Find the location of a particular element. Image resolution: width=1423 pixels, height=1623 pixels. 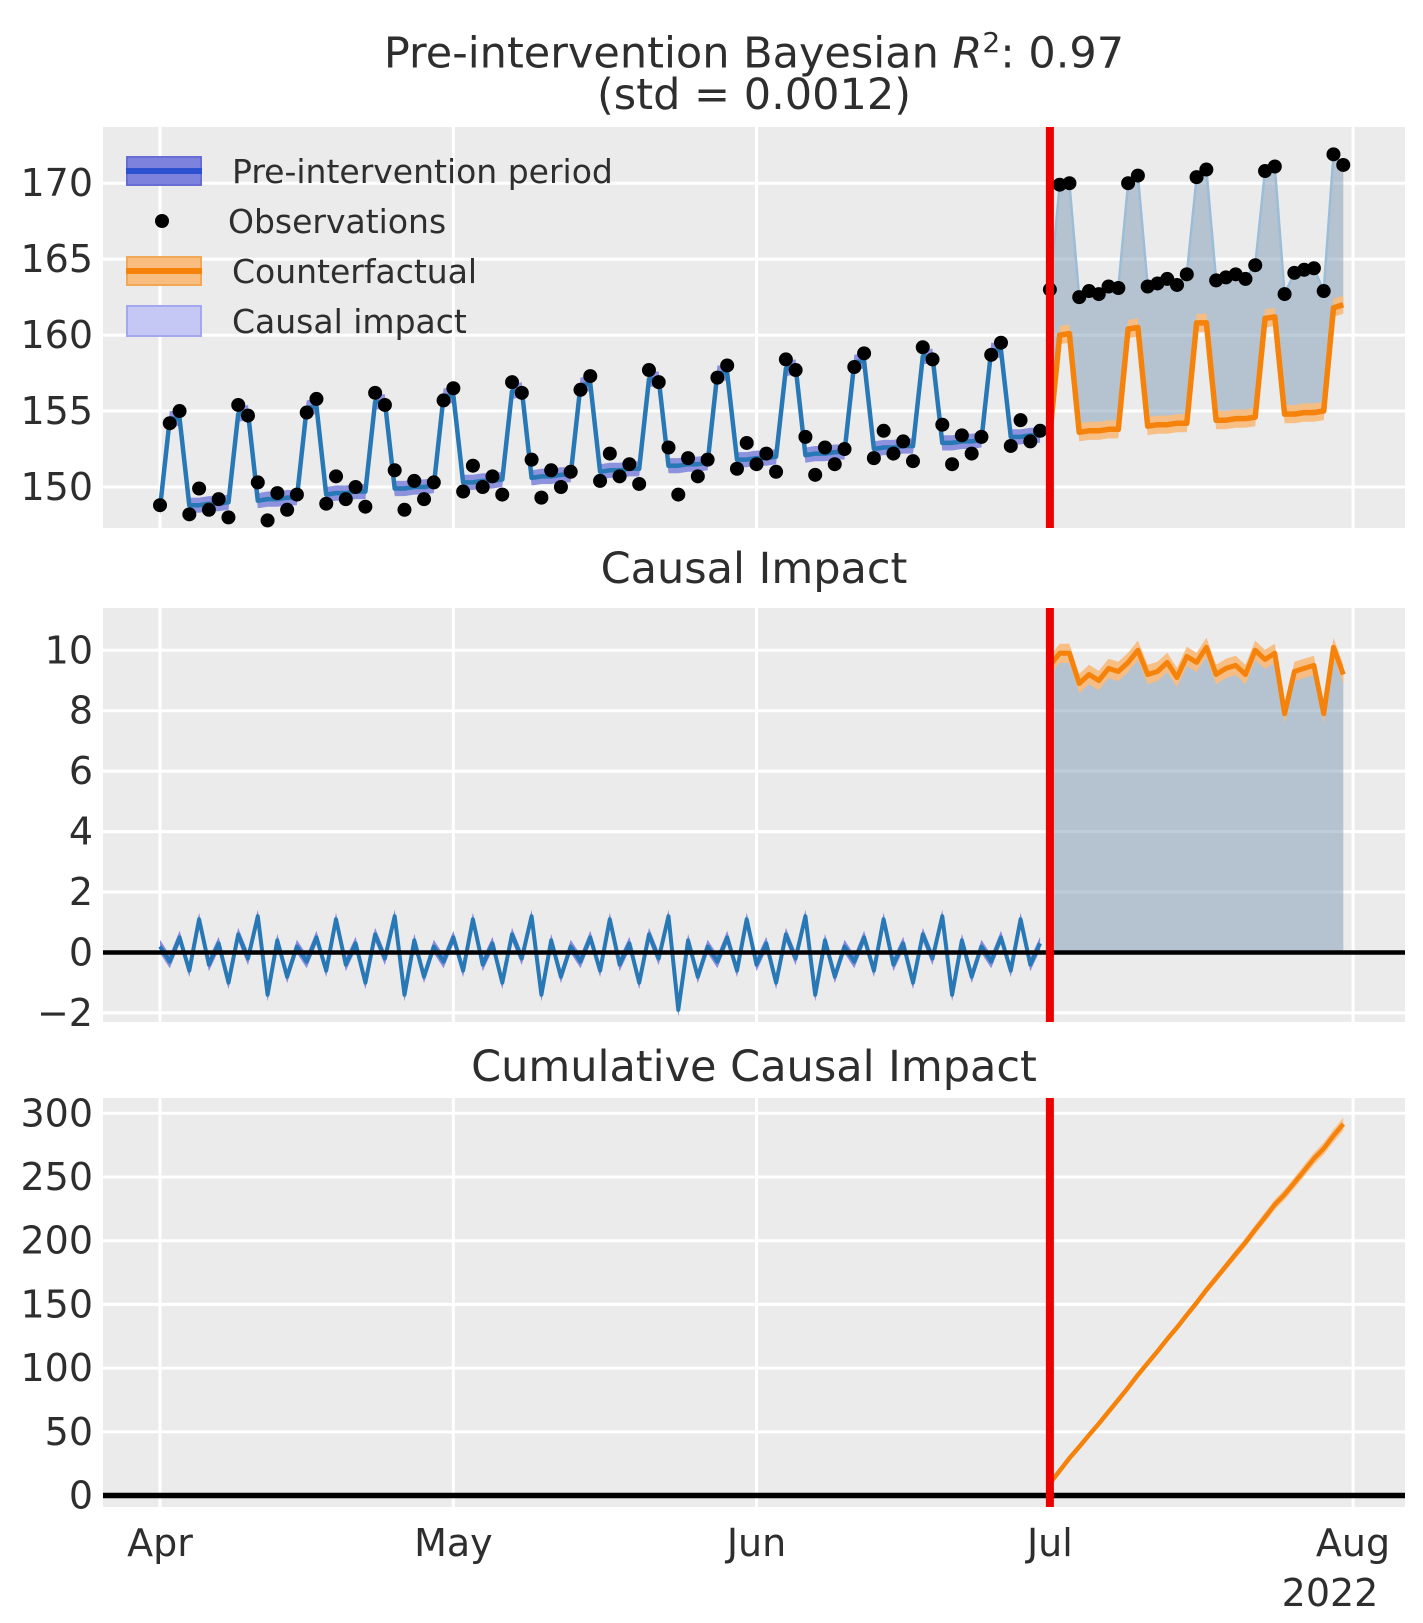

cumulative-area-fill is located at coordinates (1196, 800).